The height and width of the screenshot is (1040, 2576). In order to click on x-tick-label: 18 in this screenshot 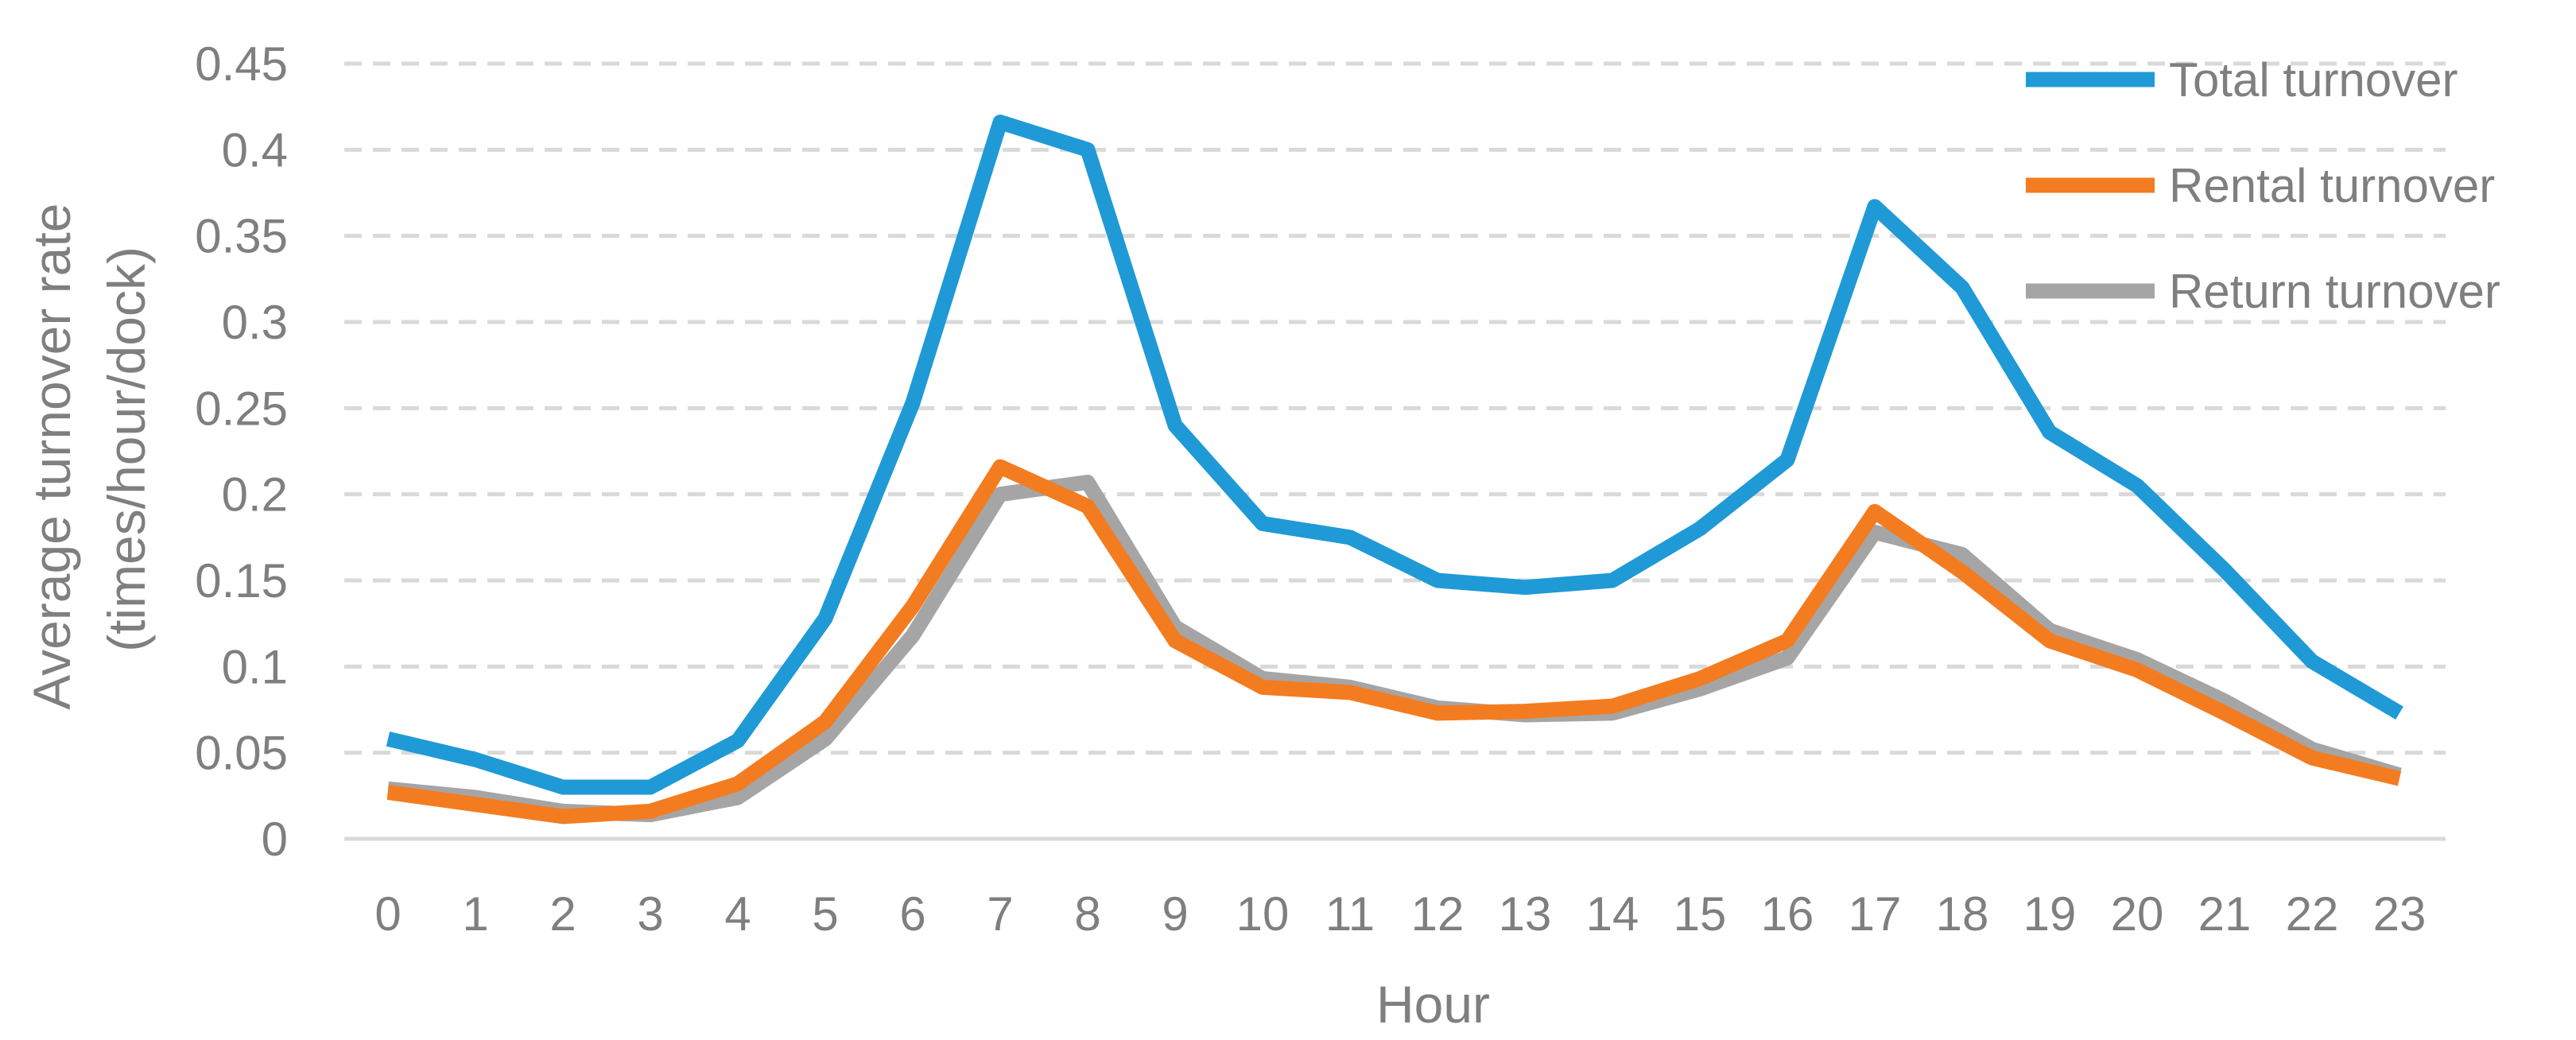, I will do `click(1963, 914)`.